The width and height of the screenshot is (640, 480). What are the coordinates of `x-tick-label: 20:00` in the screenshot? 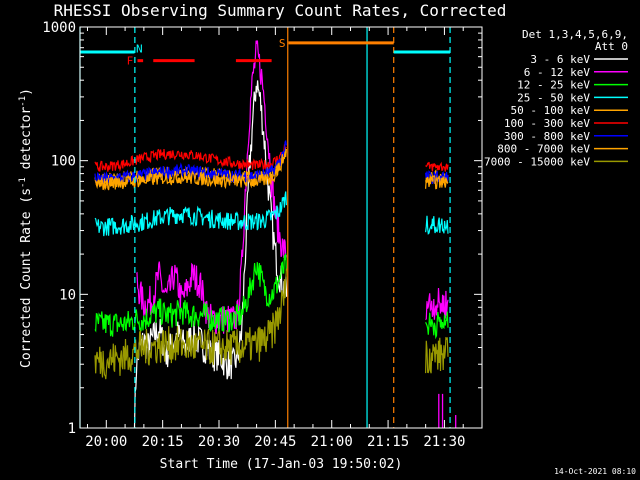 It's located at (106, 442).